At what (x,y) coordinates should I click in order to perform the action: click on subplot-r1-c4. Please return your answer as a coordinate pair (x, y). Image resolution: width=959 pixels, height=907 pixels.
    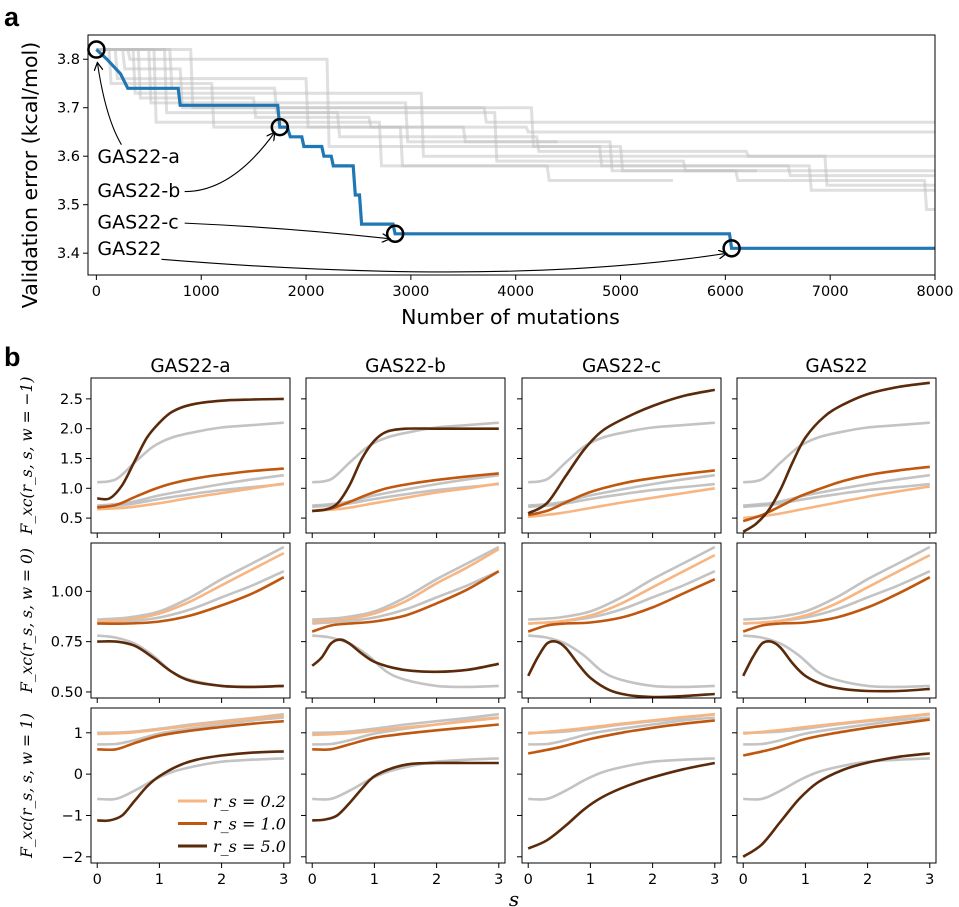
    Looking at the image, I should click on (834, 457).